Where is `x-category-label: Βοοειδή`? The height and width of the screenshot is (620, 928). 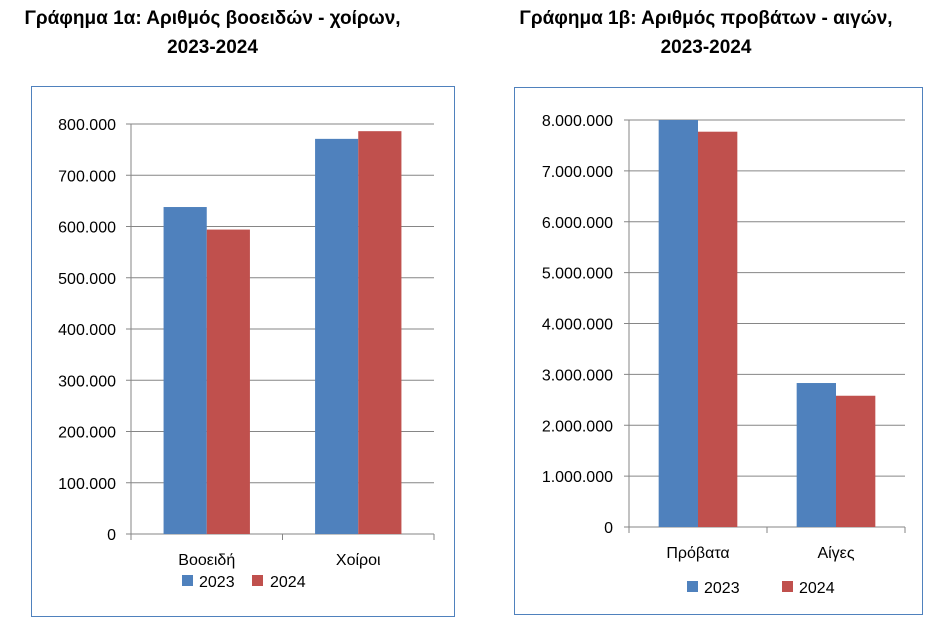
x-category-label: Βοοειδή is located at coordinates (206, 560).